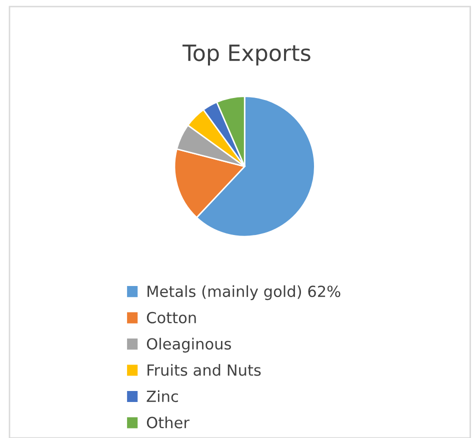 This screenshot has width=475, height=438. Describe the element at coordinates (188, 345) in the screenshot. I see `legend-label: Oleaginous` at that location.